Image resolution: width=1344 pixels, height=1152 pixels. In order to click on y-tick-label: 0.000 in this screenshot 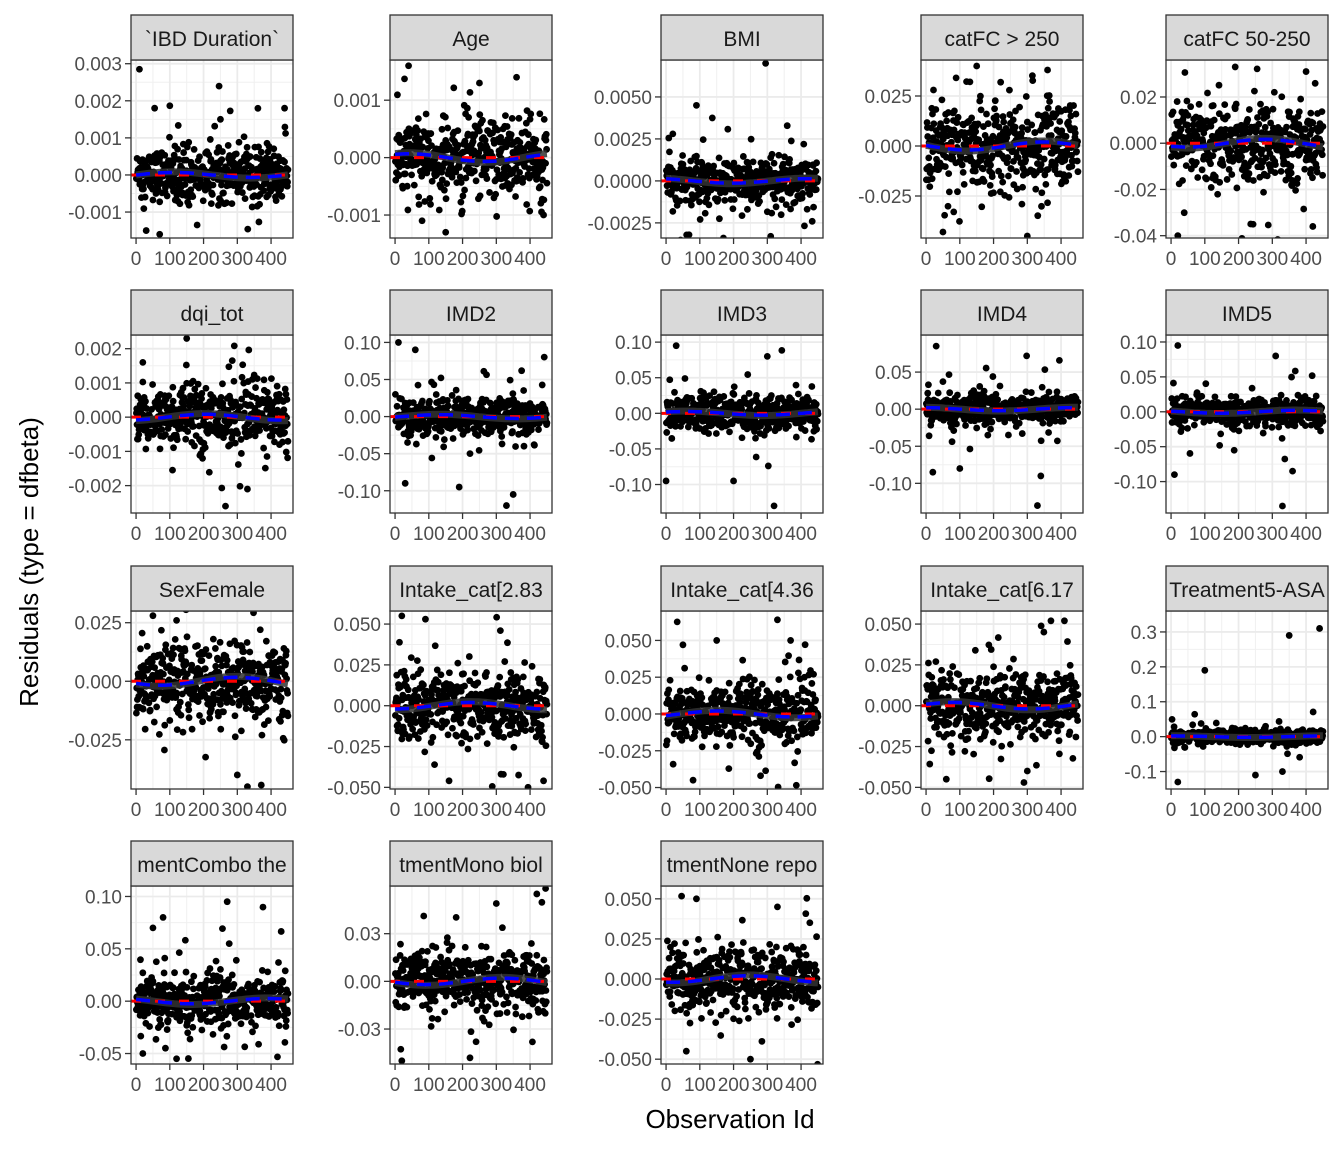, I will do `click(357, 159)`.